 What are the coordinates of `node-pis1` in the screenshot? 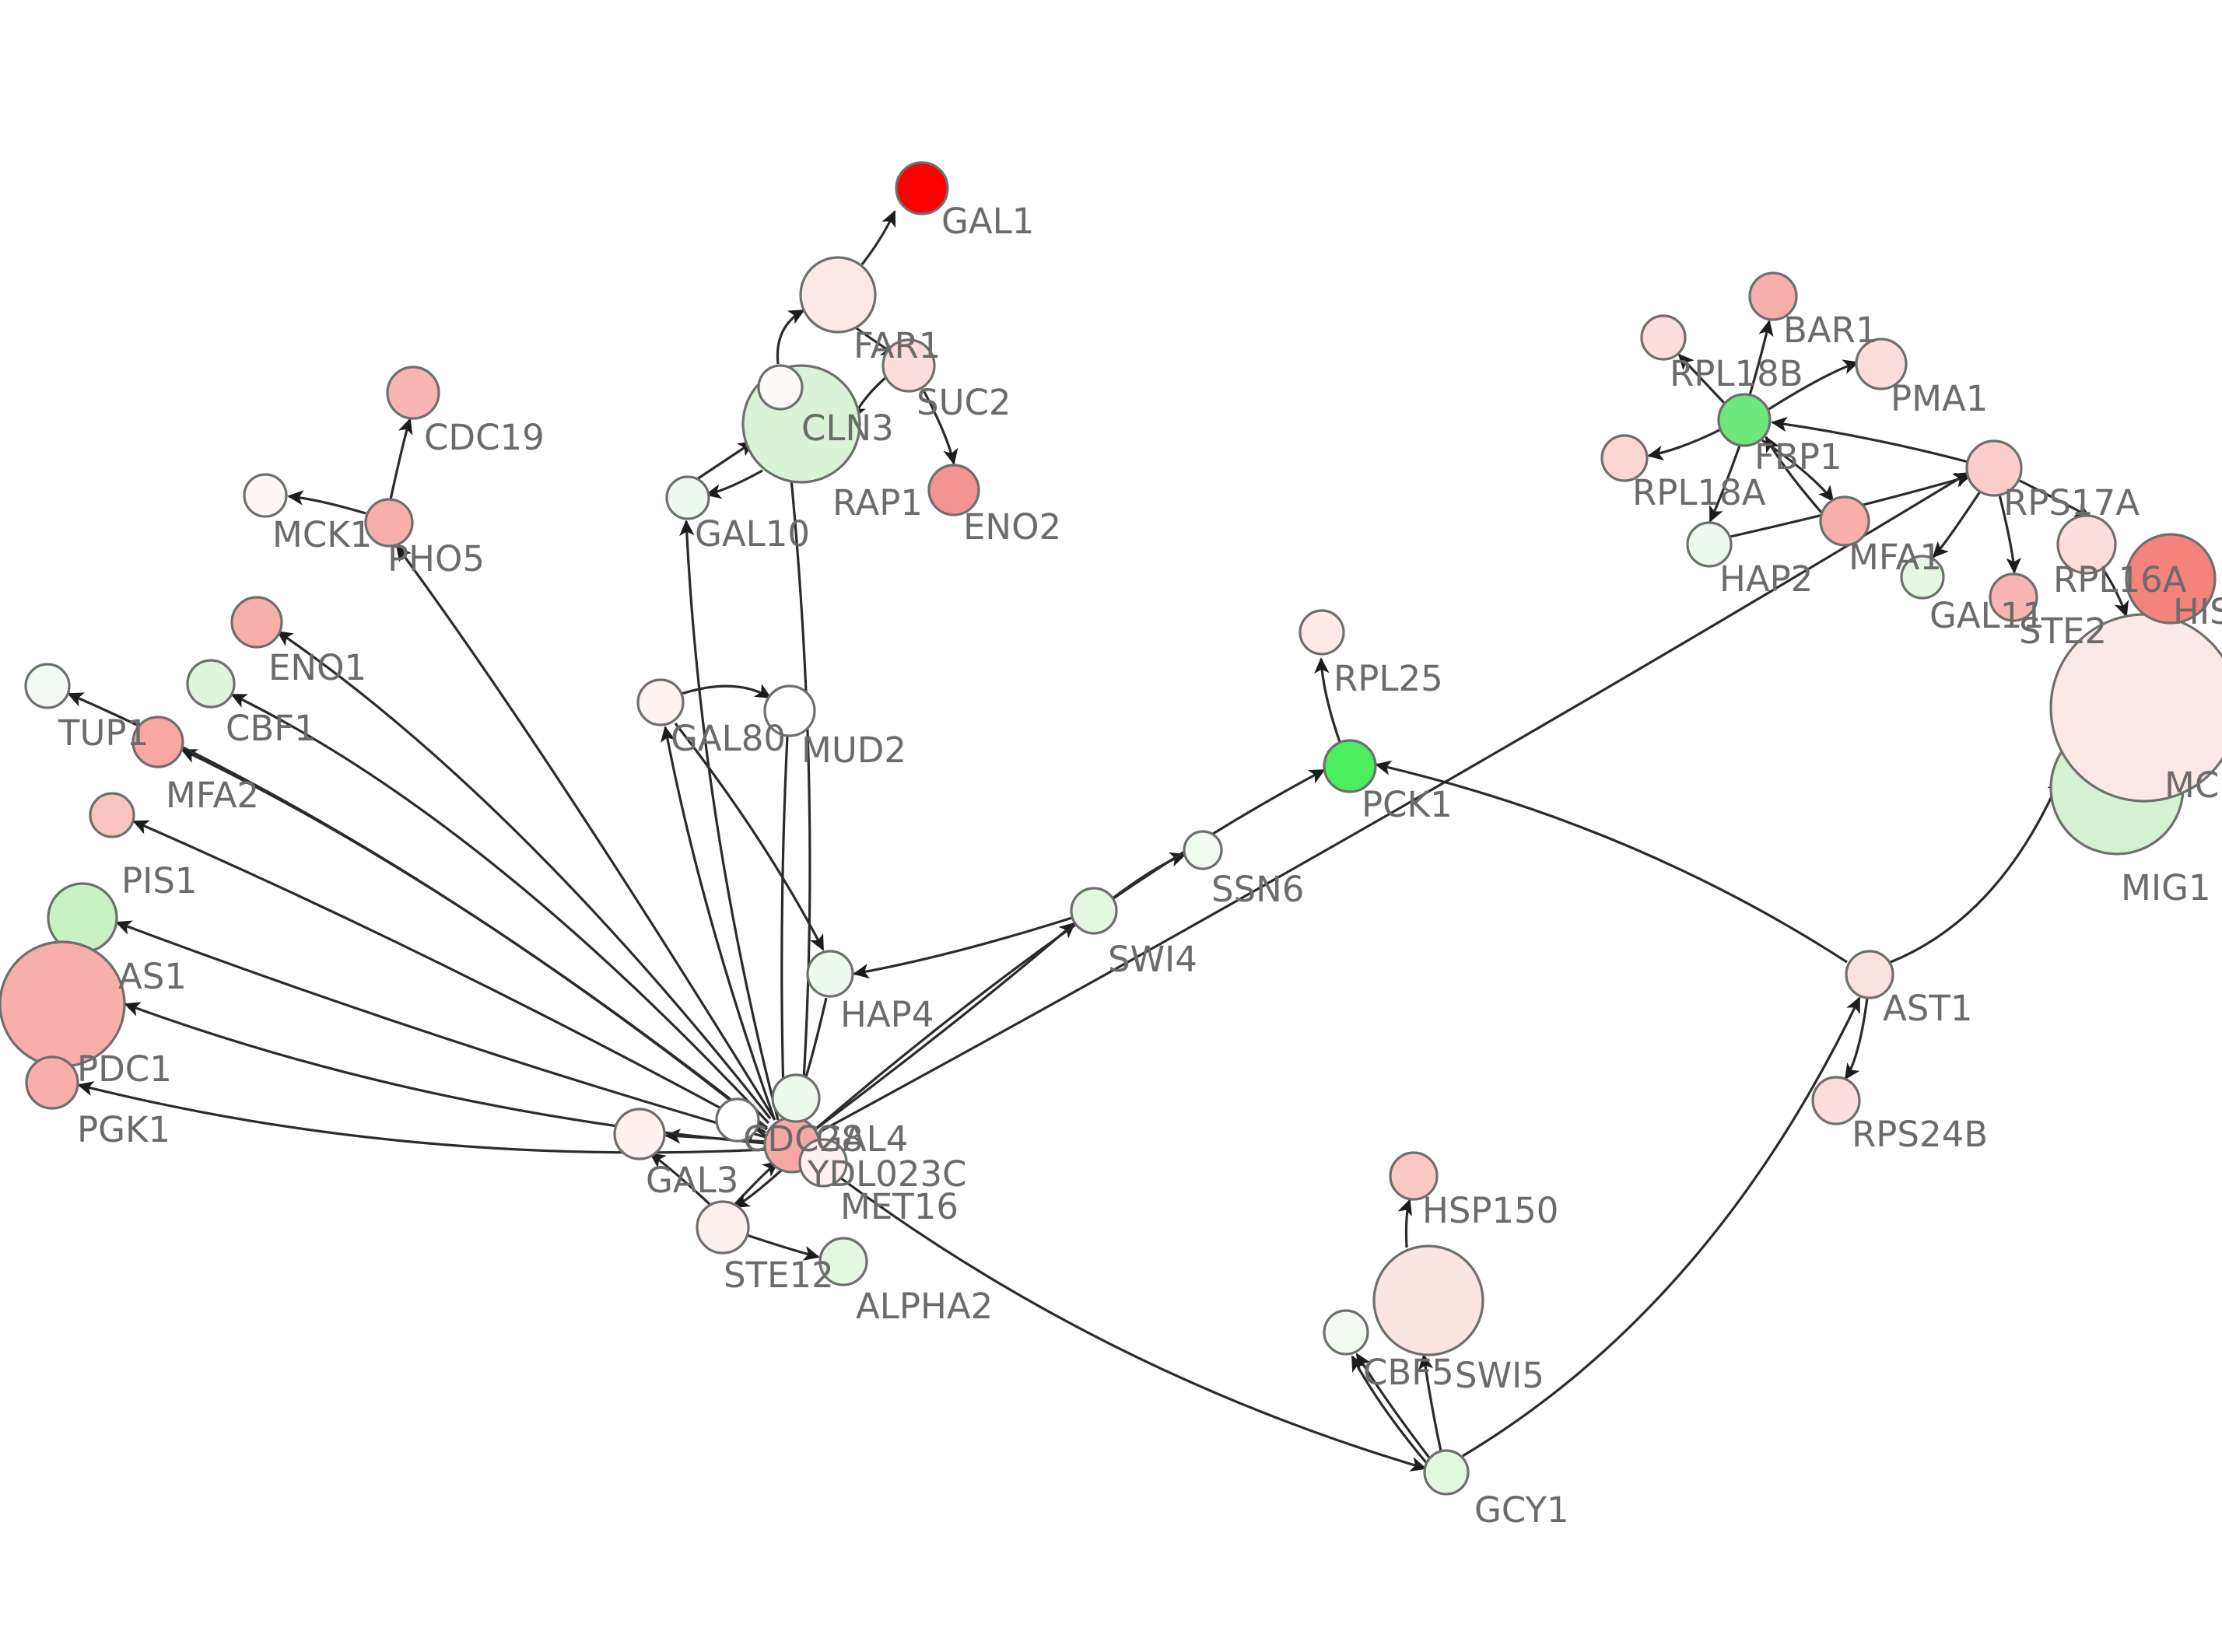 It's located at (112, 815).